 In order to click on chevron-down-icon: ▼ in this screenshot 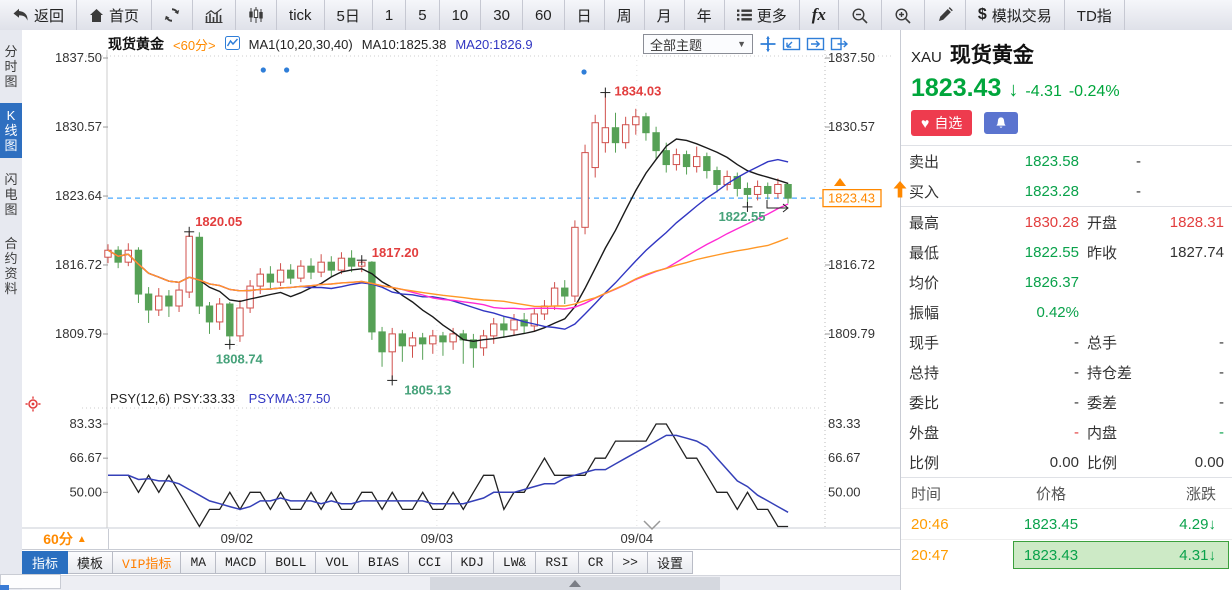, I will do `click(741, 44)`.